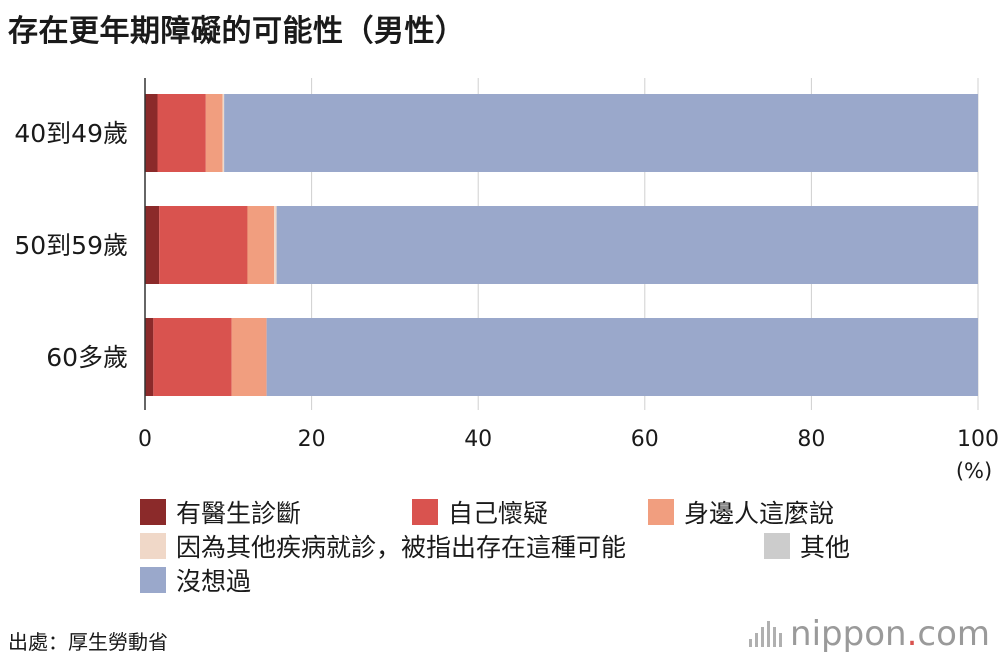 This screenshot has height=664, width=1000. I want to click on category-label: 60多歲, so click(87, 357).